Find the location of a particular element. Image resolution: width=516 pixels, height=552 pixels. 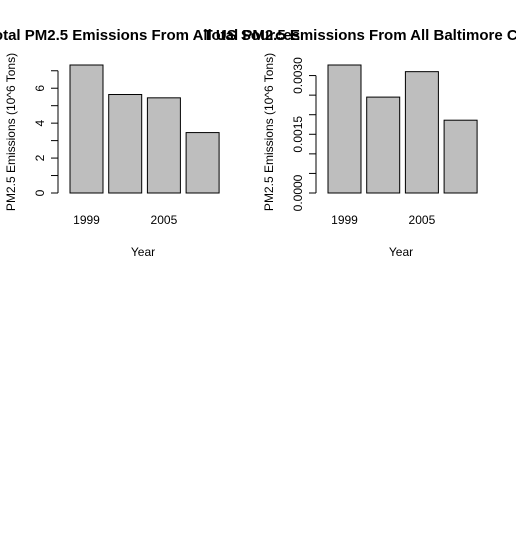

y-tick-label: 2 is located at coordinates (40, 157).